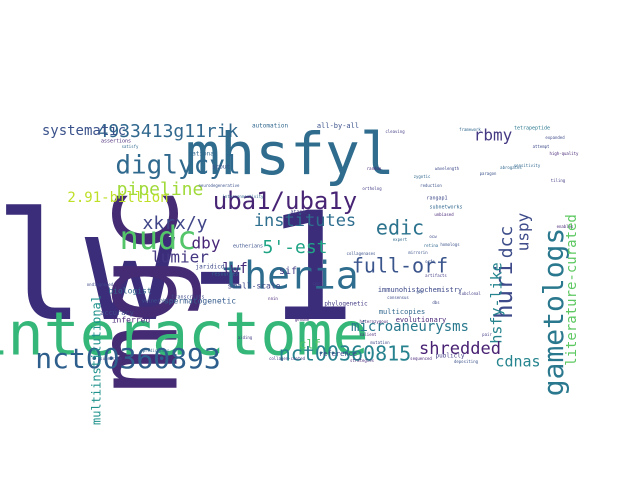 Image resolution: width=640 pixels, height=480 pixels. I want to click on word: shredded, so click(460, 349).